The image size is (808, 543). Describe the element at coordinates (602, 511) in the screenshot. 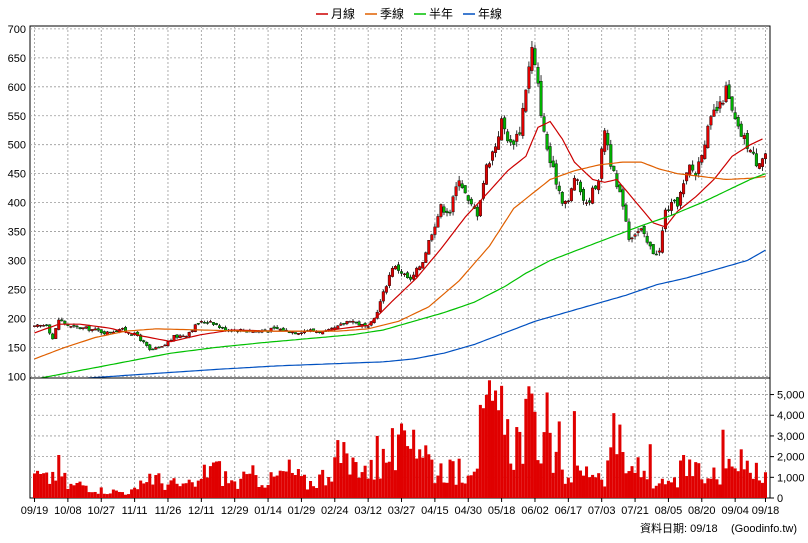

I see `x-tick-label: 07/03` at that location.